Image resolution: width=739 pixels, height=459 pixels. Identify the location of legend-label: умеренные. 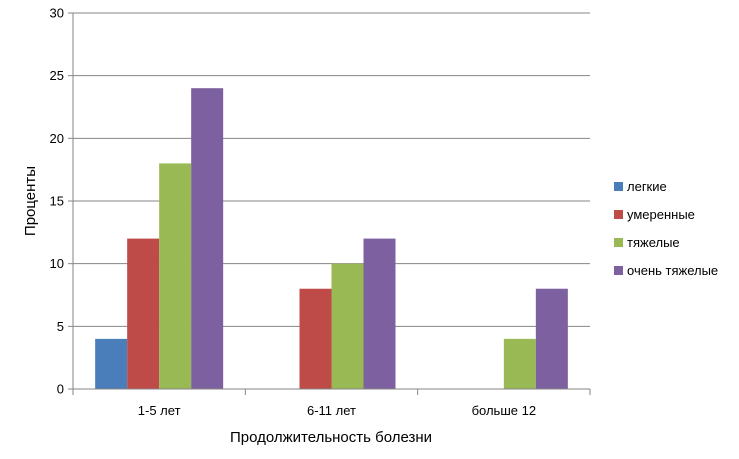
(661, 214).